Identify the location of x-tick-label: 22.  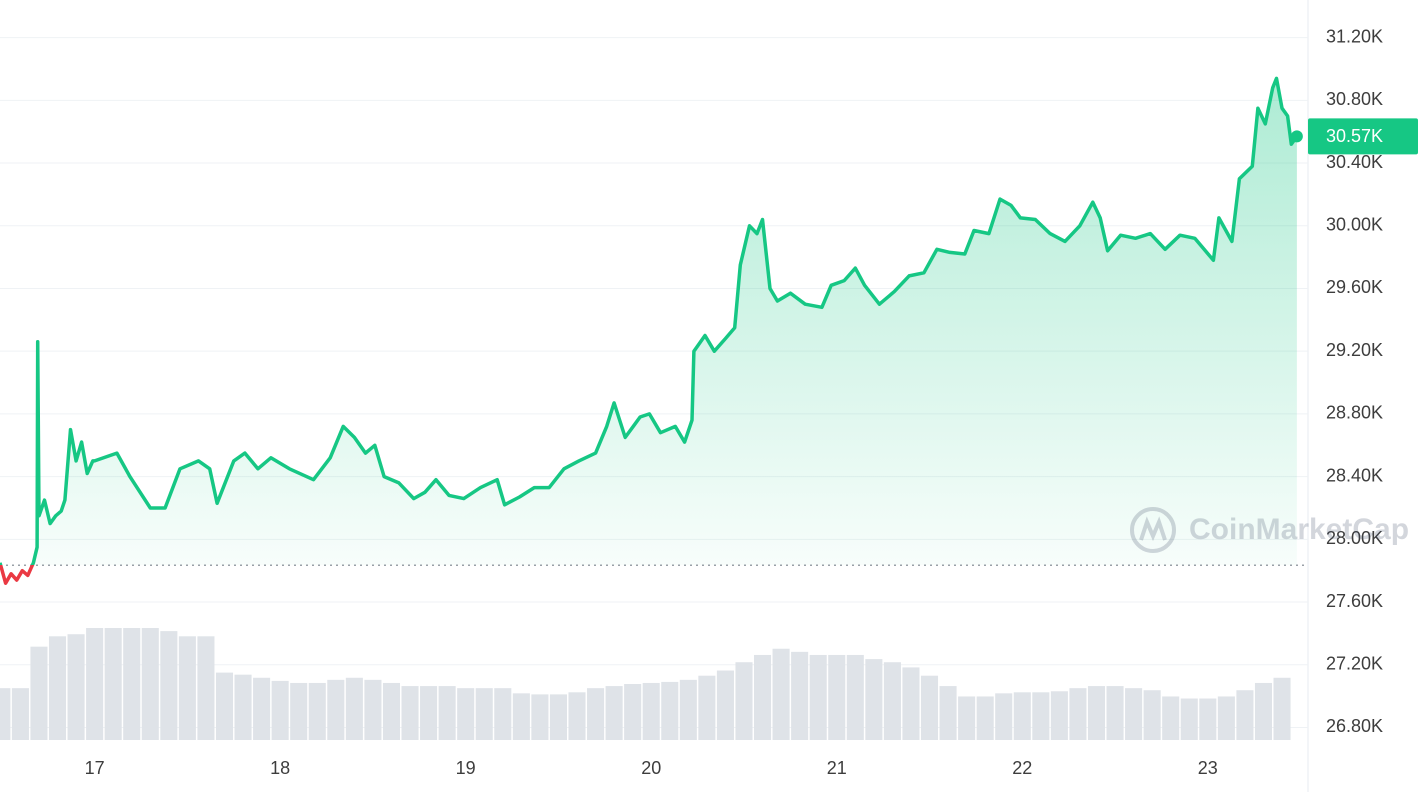
(1022, 768).